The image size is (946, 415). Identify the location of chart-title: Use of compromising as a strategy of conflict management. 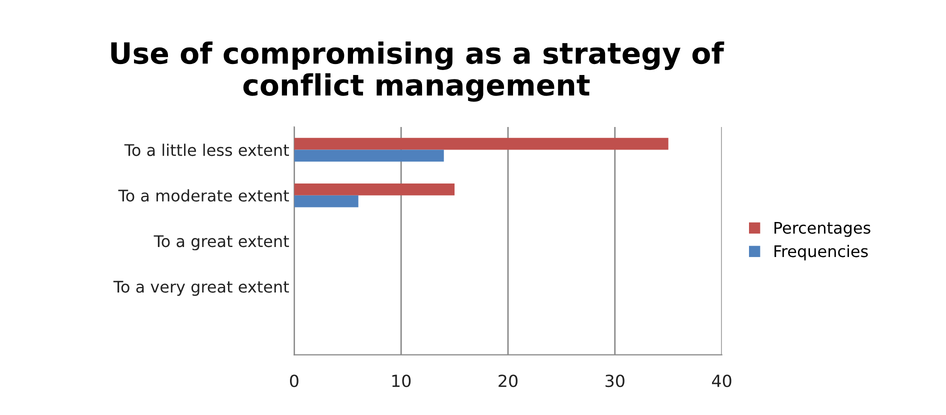
(417, 72).